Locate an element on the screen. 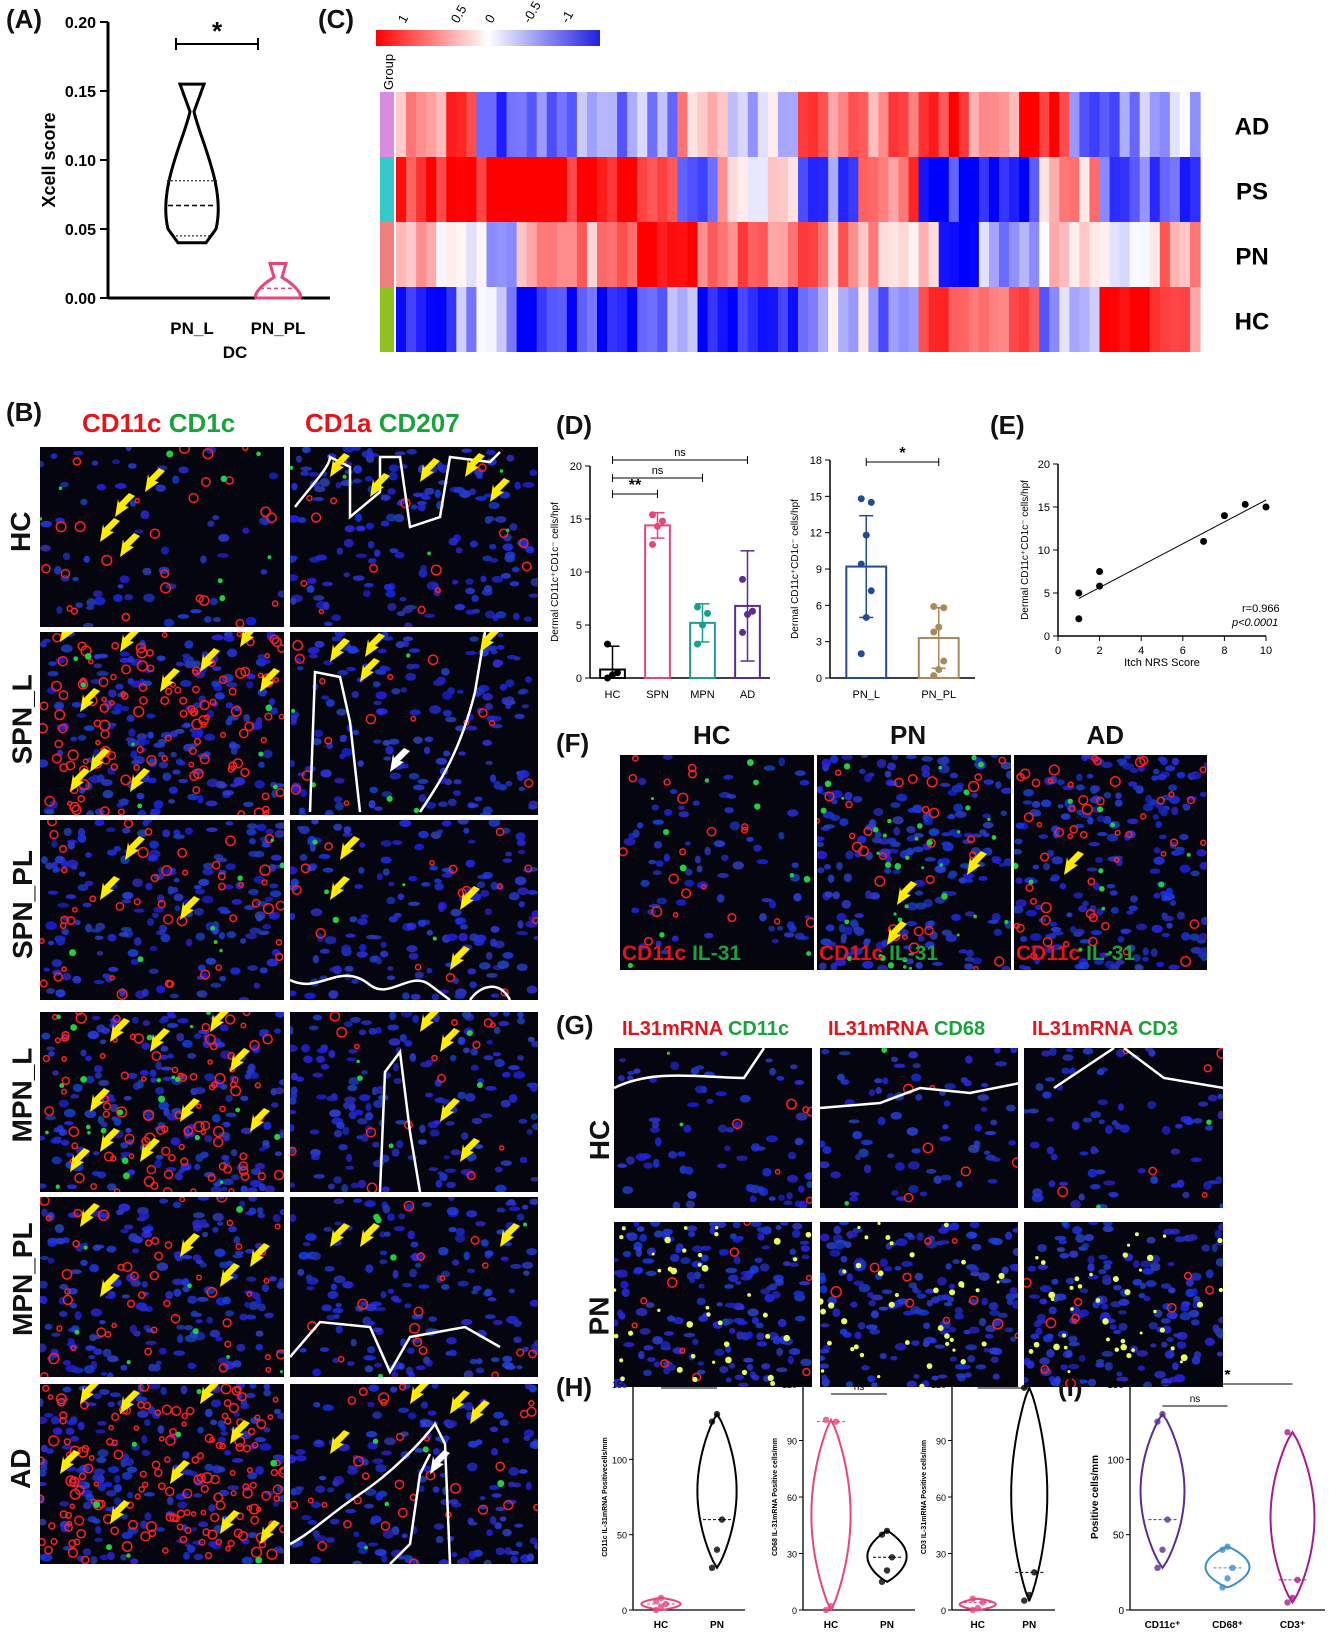 Image resolution: width=1339 pixels, height=1637 pixels. yellow-arrow is located at coordinates (110, 1285).